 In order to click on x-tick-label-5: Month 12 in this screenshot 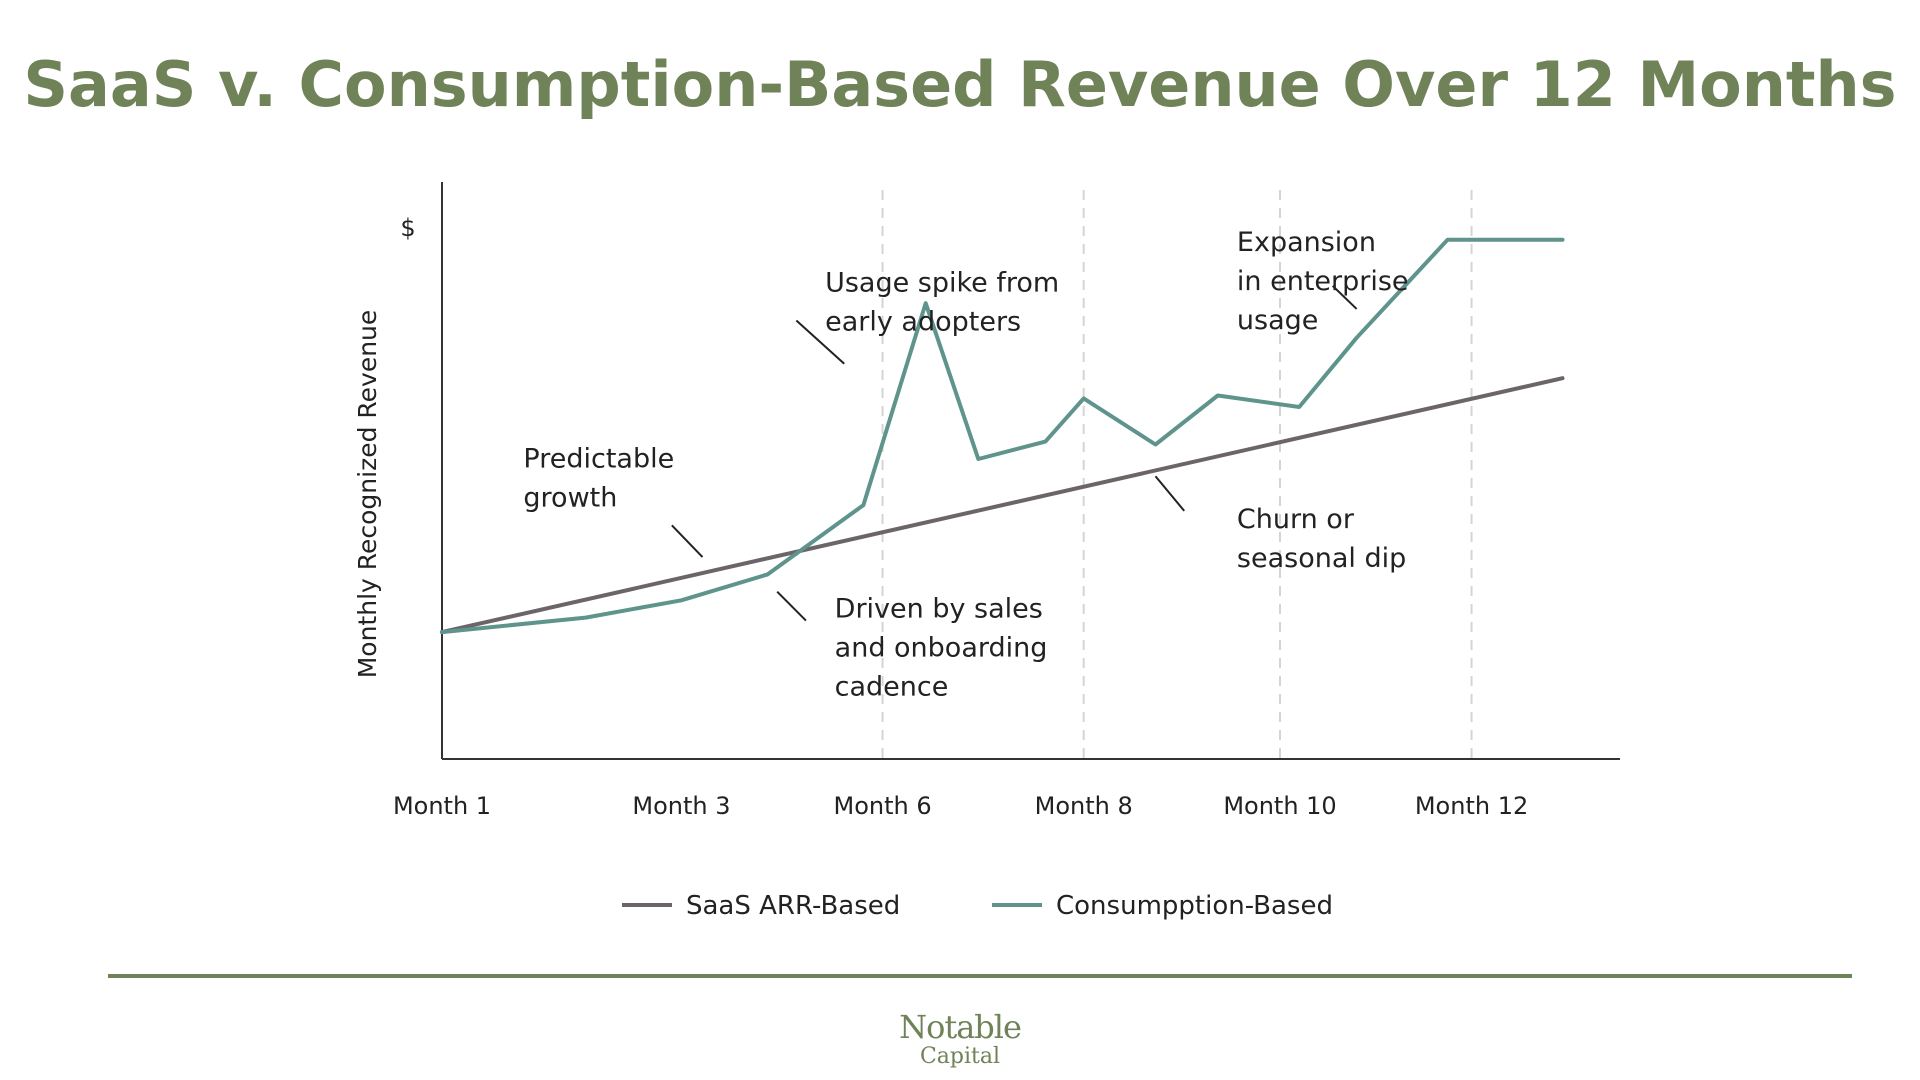, I will do `click(1471, 806)`.